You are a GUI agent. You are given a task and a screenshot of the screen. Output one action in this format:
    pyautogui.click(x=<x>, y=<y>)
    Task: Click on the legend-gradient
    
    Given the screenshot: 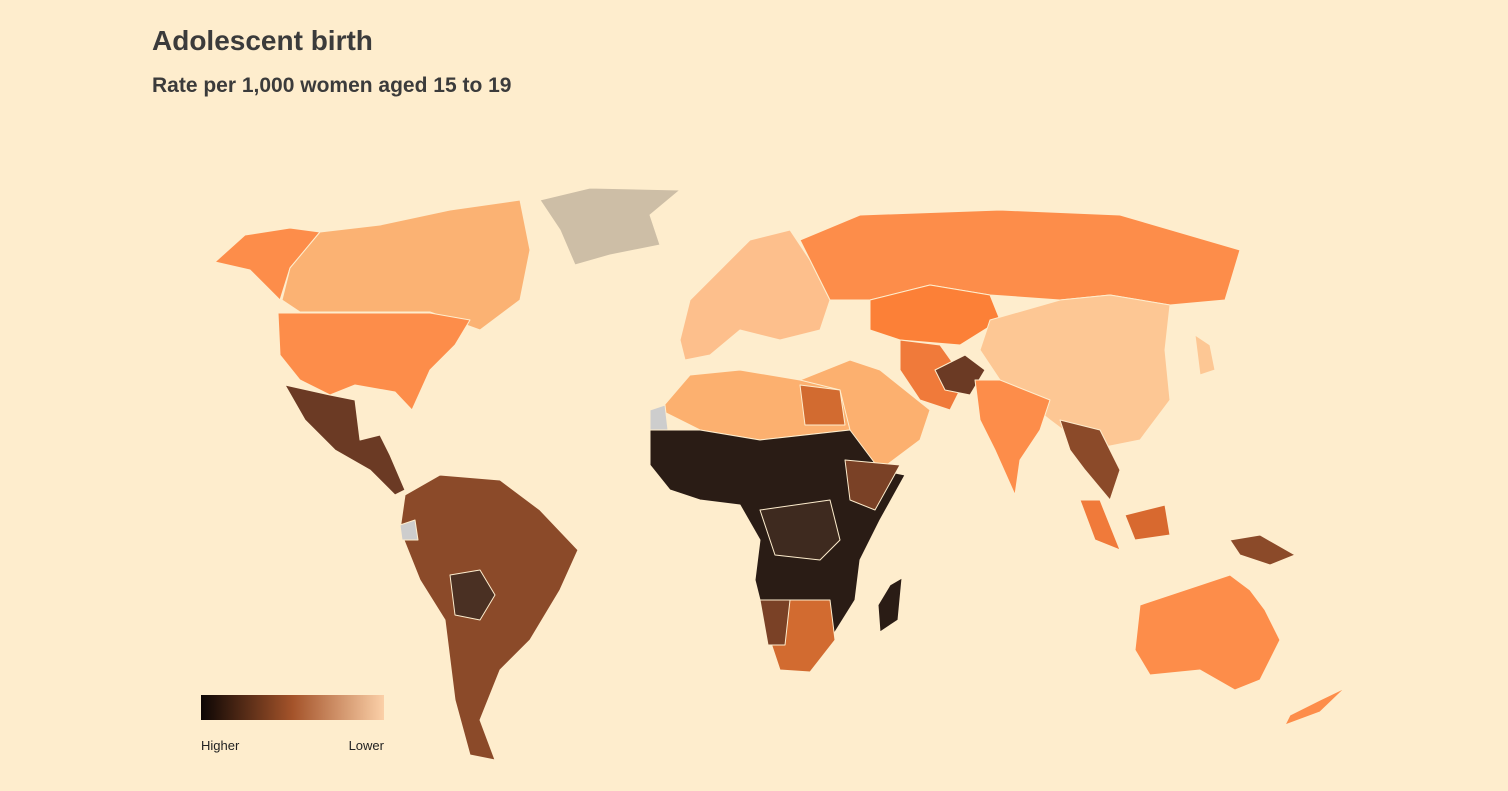 What is the action you would take?
    pyautogui.click(x=292, y=707)
    